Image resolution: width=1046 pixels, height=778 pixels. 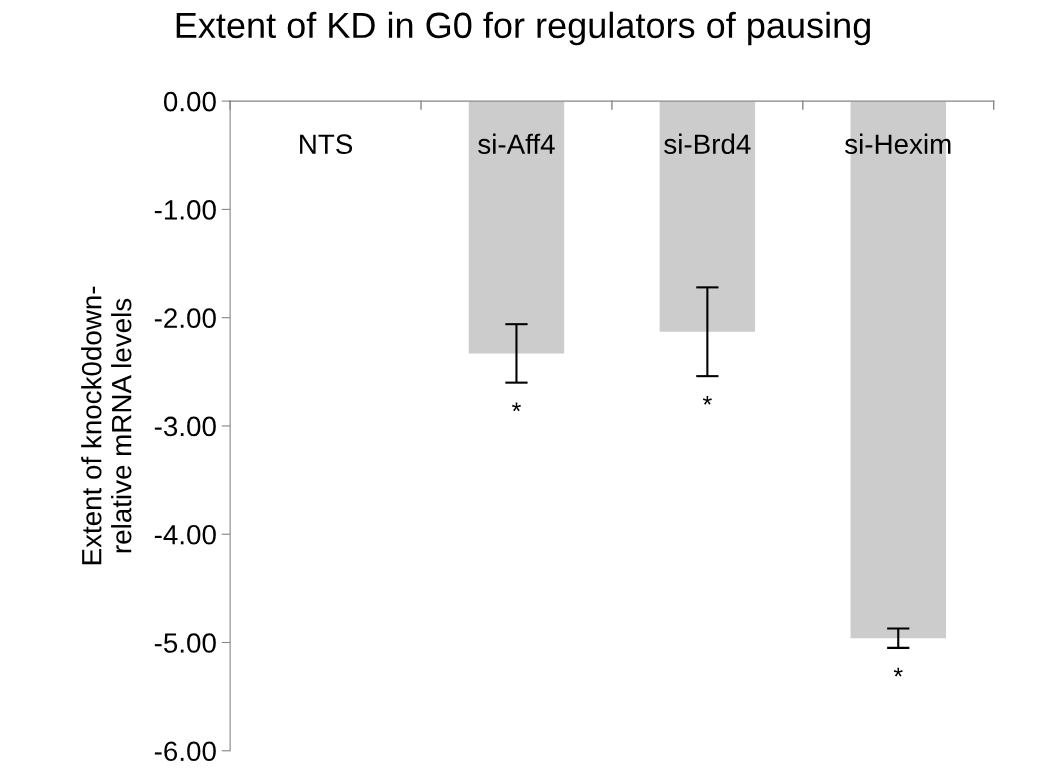 I want to click on y-tick-label: -1.00, so click(x=185, y=210).